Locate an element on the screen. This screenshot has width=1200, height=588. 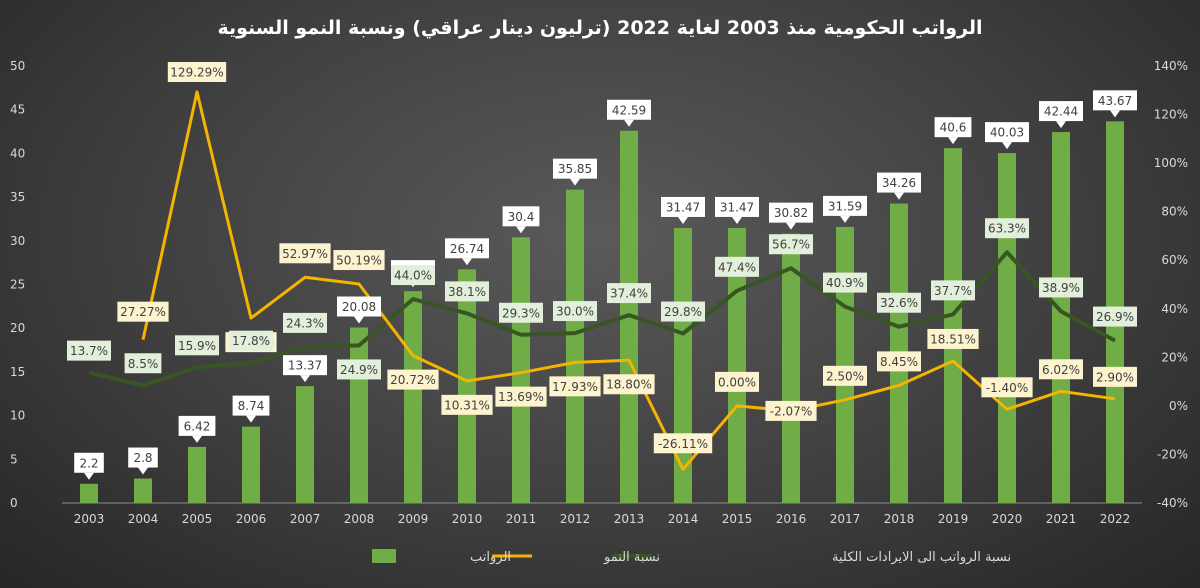
bar-value-label: 40.6 is located at coordinates (953, 128).